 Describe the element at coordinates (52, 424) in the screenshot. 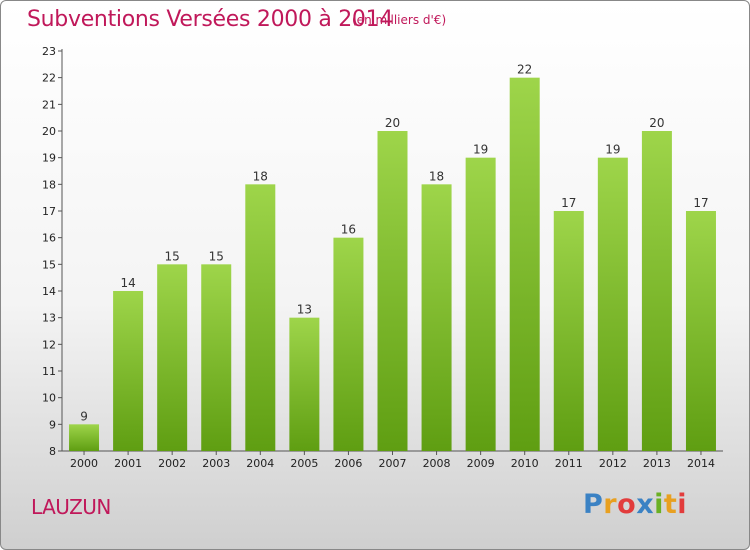

I see `y-tick-label: 9` at that location.